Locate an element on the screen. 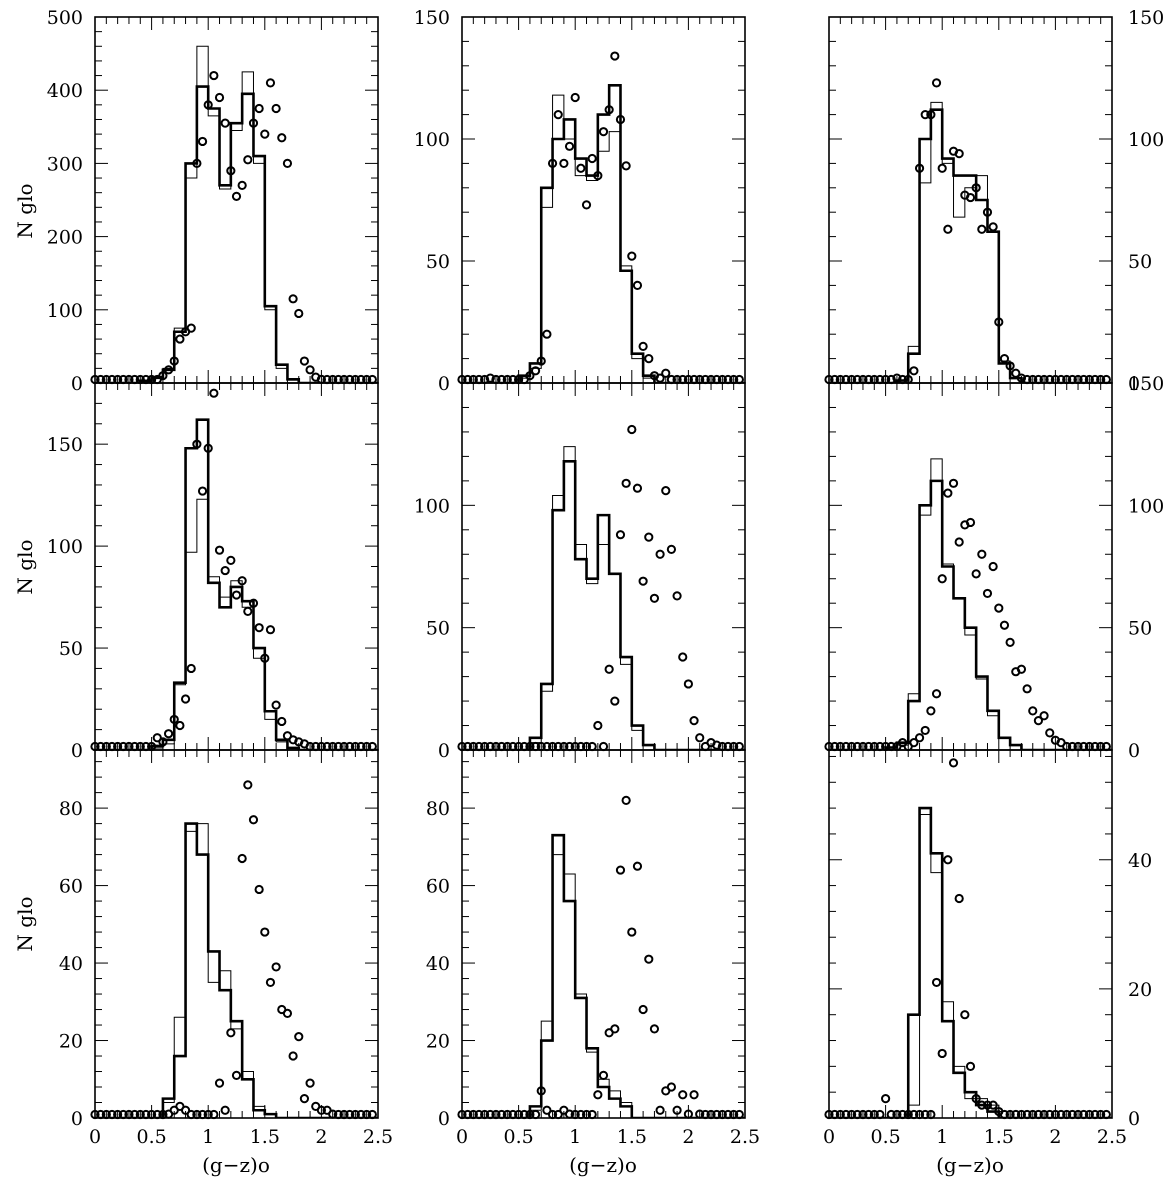 The image size is (1171, 1180). y-axis-title-row-2: N glo is located at coordinates (25, 566).